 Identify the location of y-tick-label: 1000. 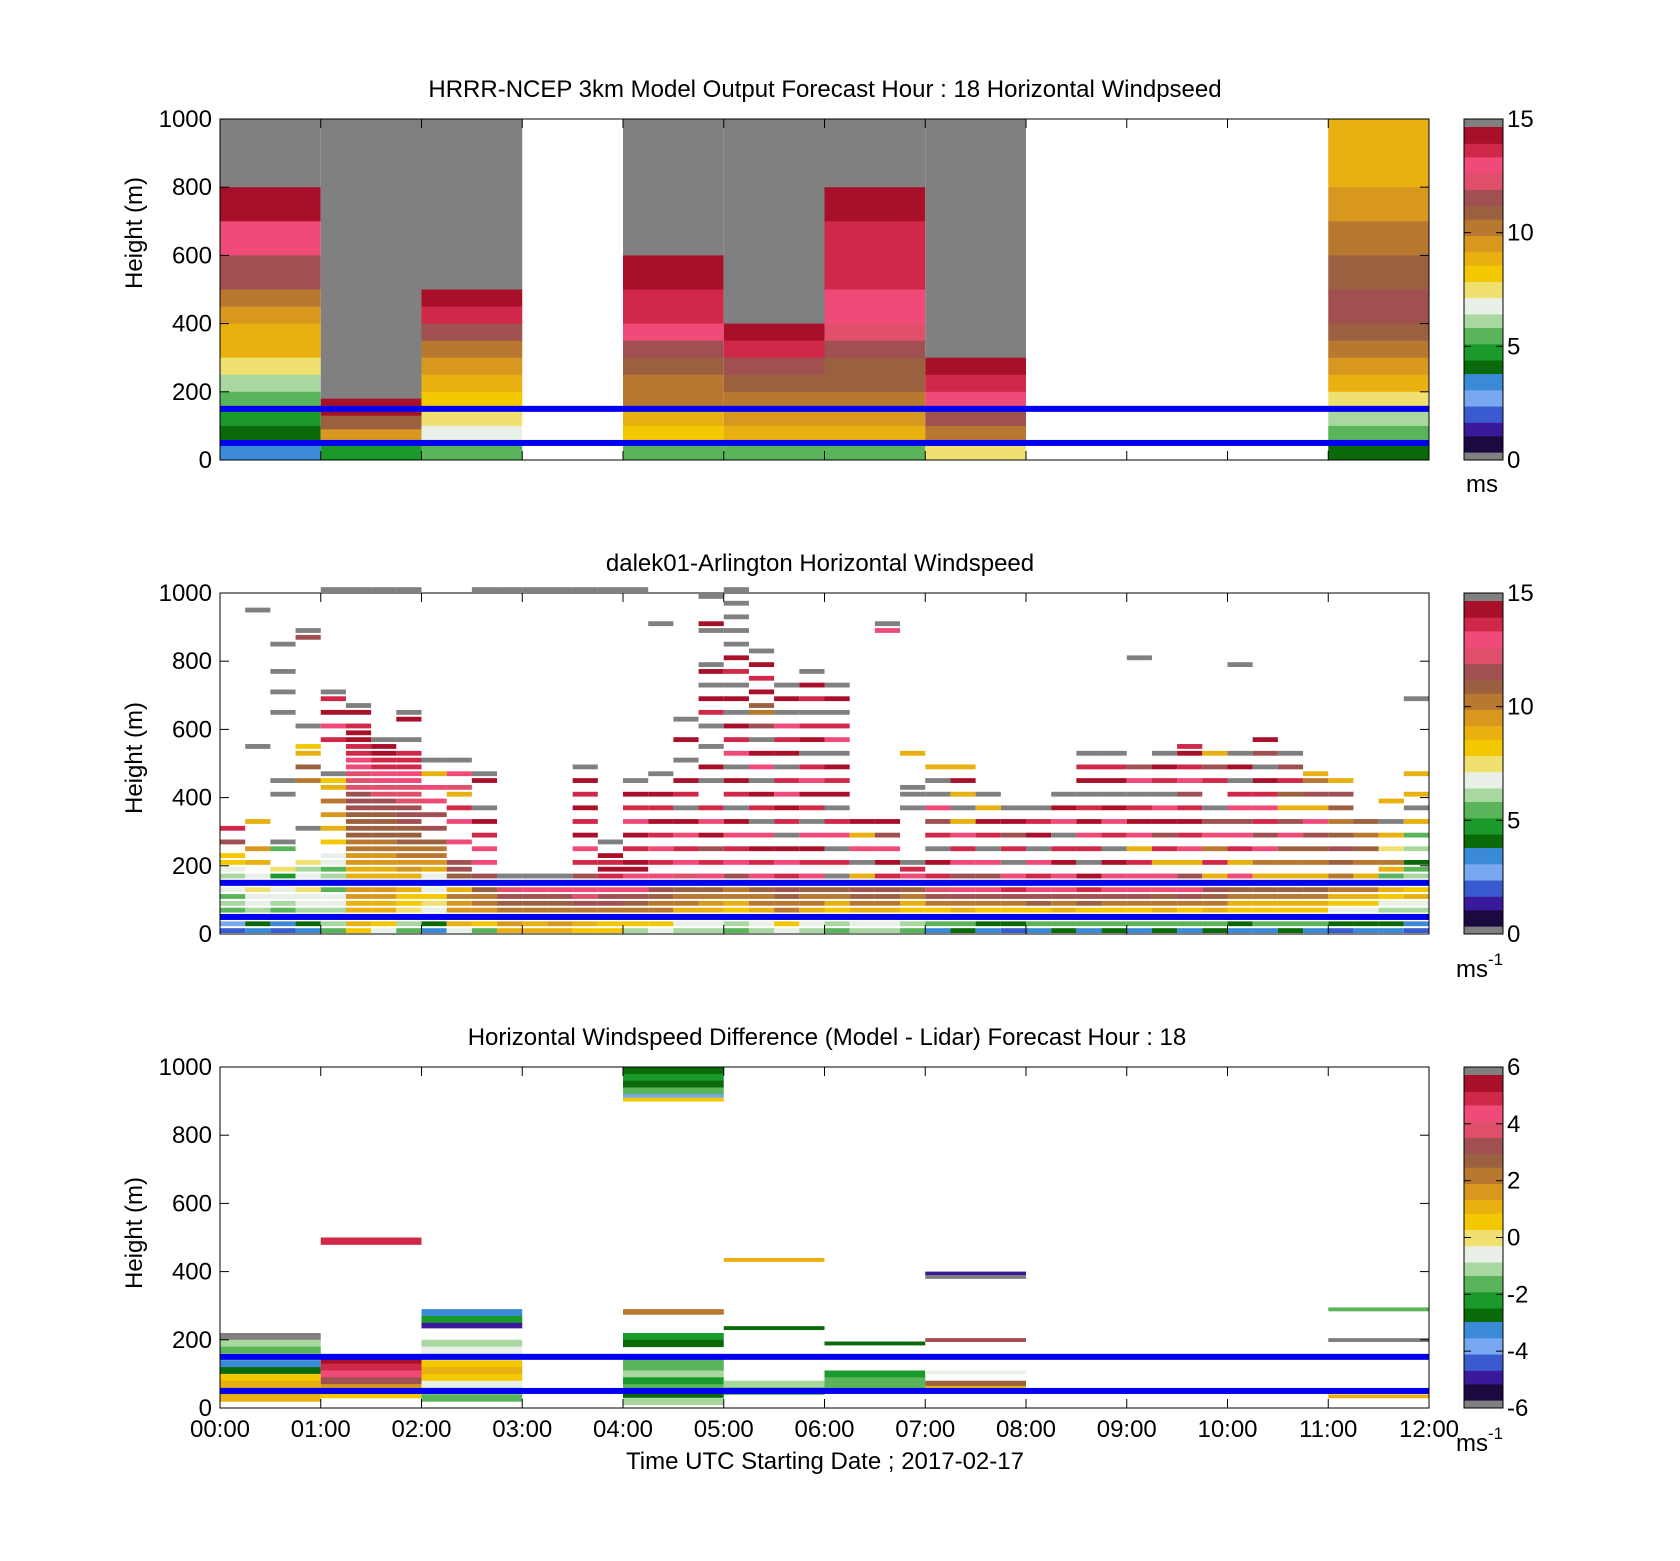
(185, 119).